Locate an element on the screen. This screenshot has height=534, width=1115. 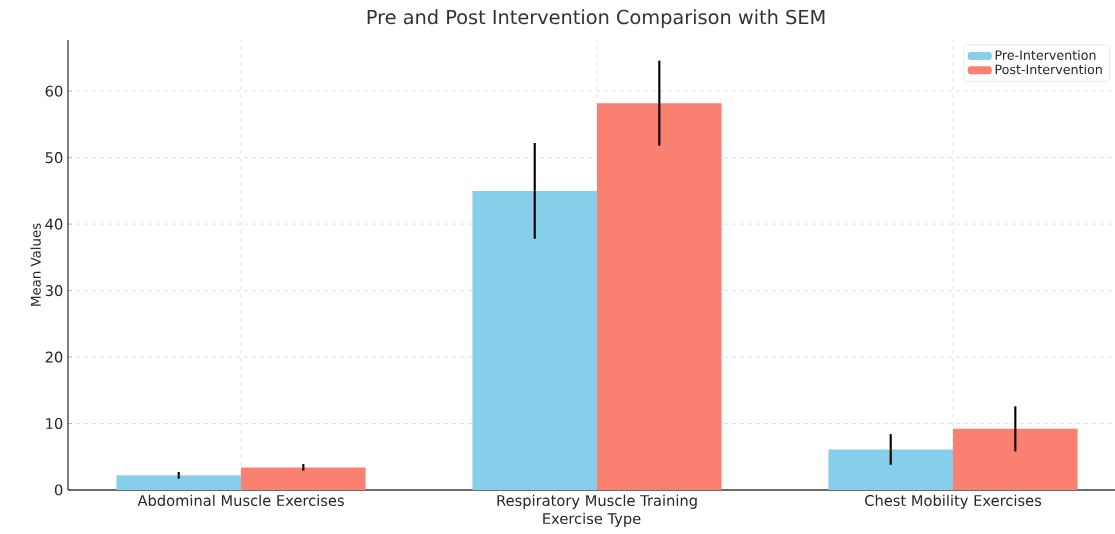
y-tick-label: 20 is located at coordinates (54, 357).